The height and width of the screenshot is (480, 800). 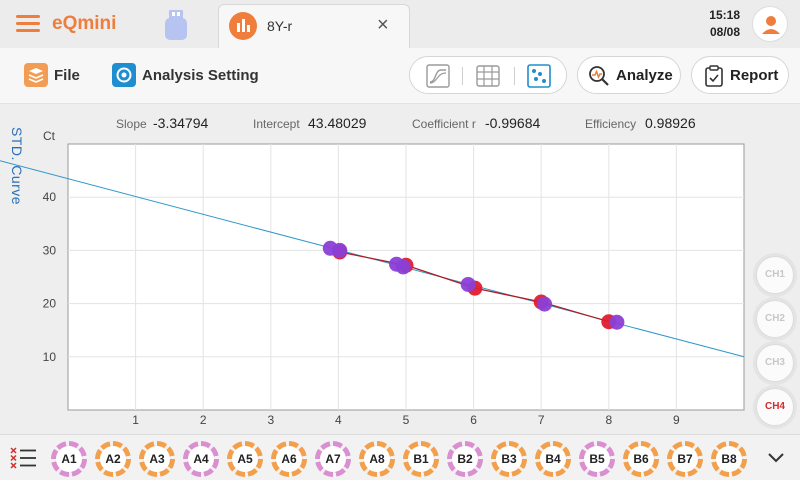 I want to click on well-a1: A1, so click(x=69, y=459).